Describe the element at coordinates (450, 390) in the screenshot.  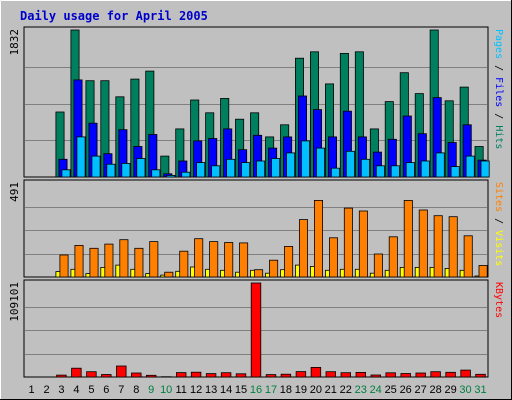
I see `day-label: 29` at that location.